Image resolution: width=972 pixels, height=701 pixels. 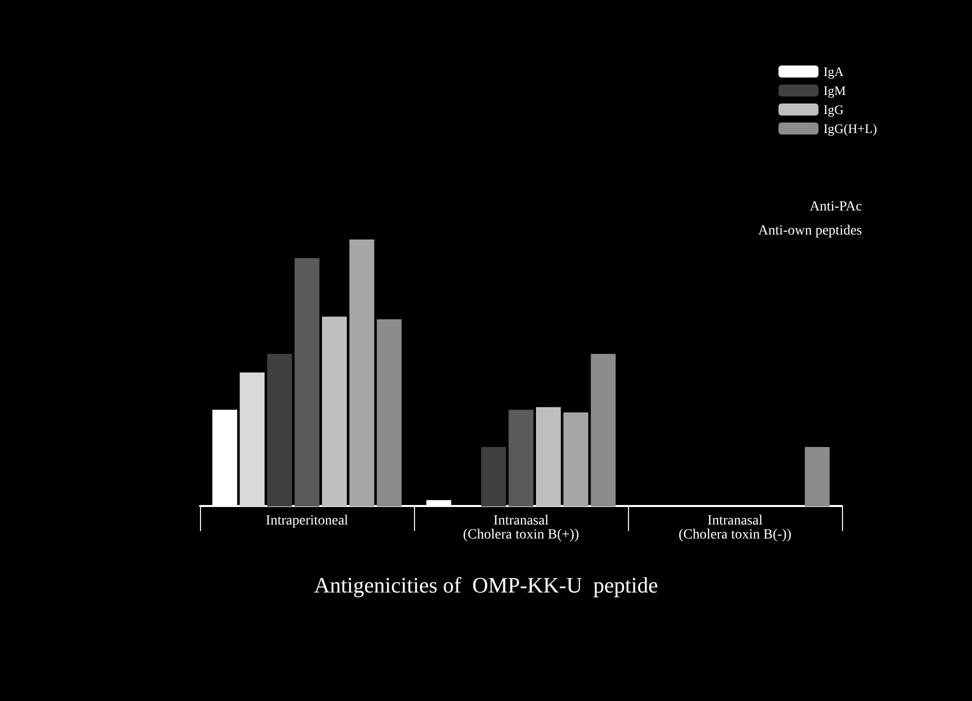 What do you see at coordinates (836, 207) in the screenshot?
I see `text: Anti-PAc` at bounding box center [836, 207].